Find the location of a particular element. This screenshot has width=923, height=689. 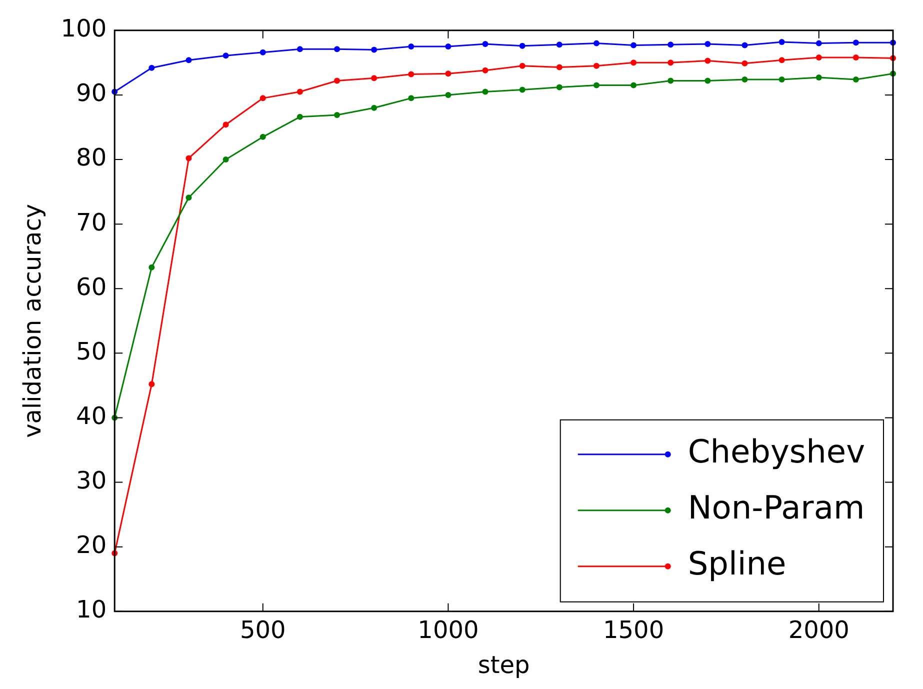

x-axis-title: step is located at coordinates (504, 664).